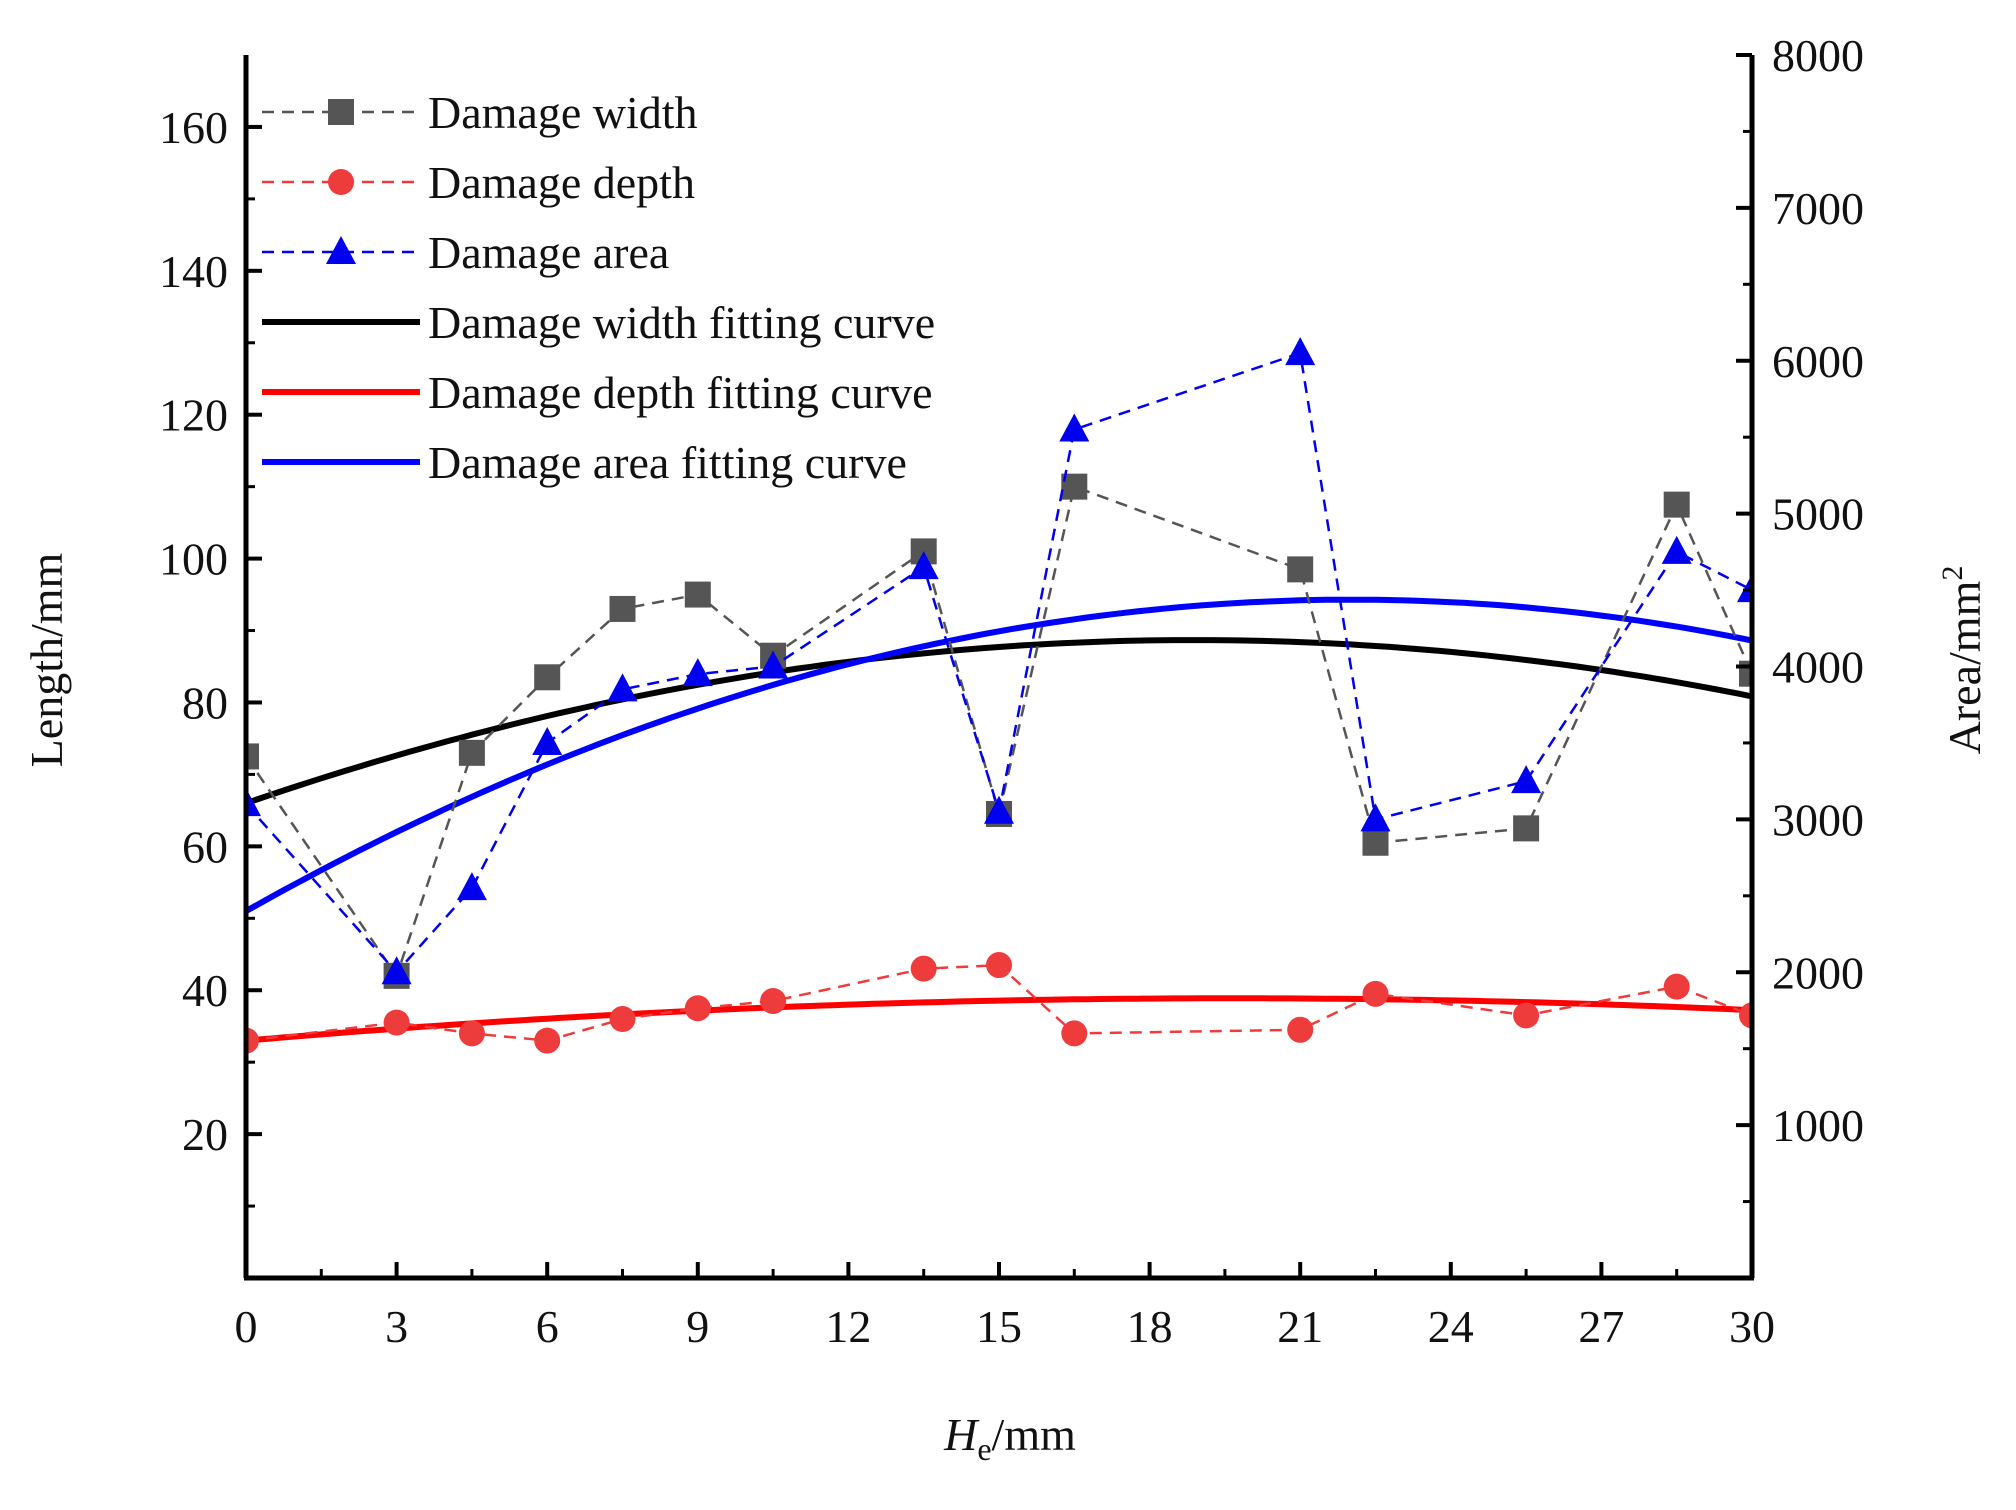 This screenshot has width=2016, height=1510. I want to click on legend-label-4: Damage depth fitting curve, so click(680, 392).